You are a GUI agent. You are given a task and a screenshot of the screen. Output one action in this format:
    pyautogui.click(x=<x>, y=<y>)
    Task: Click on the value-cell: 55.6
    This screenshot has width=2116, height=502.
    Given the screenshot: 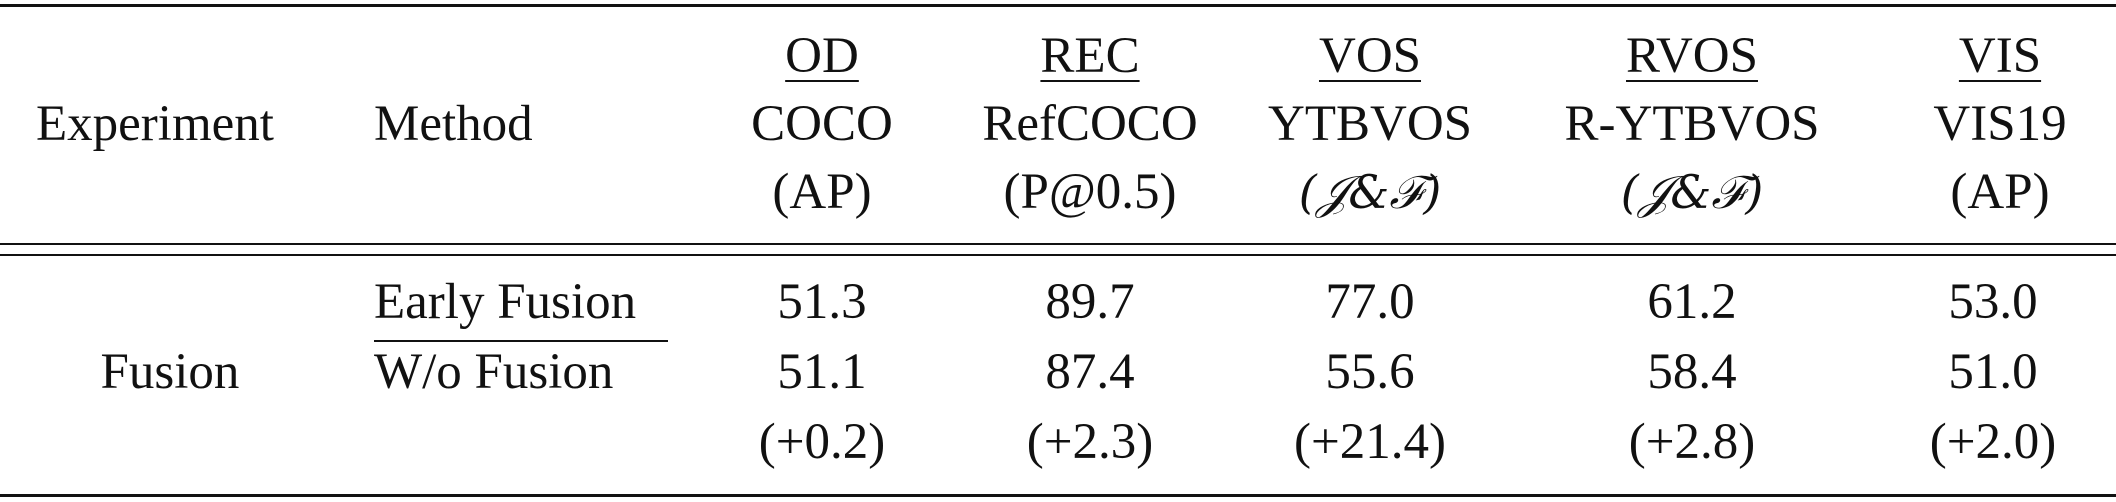 What is the action you would take?
    pyautogui.click(x=1370, y=372)
    